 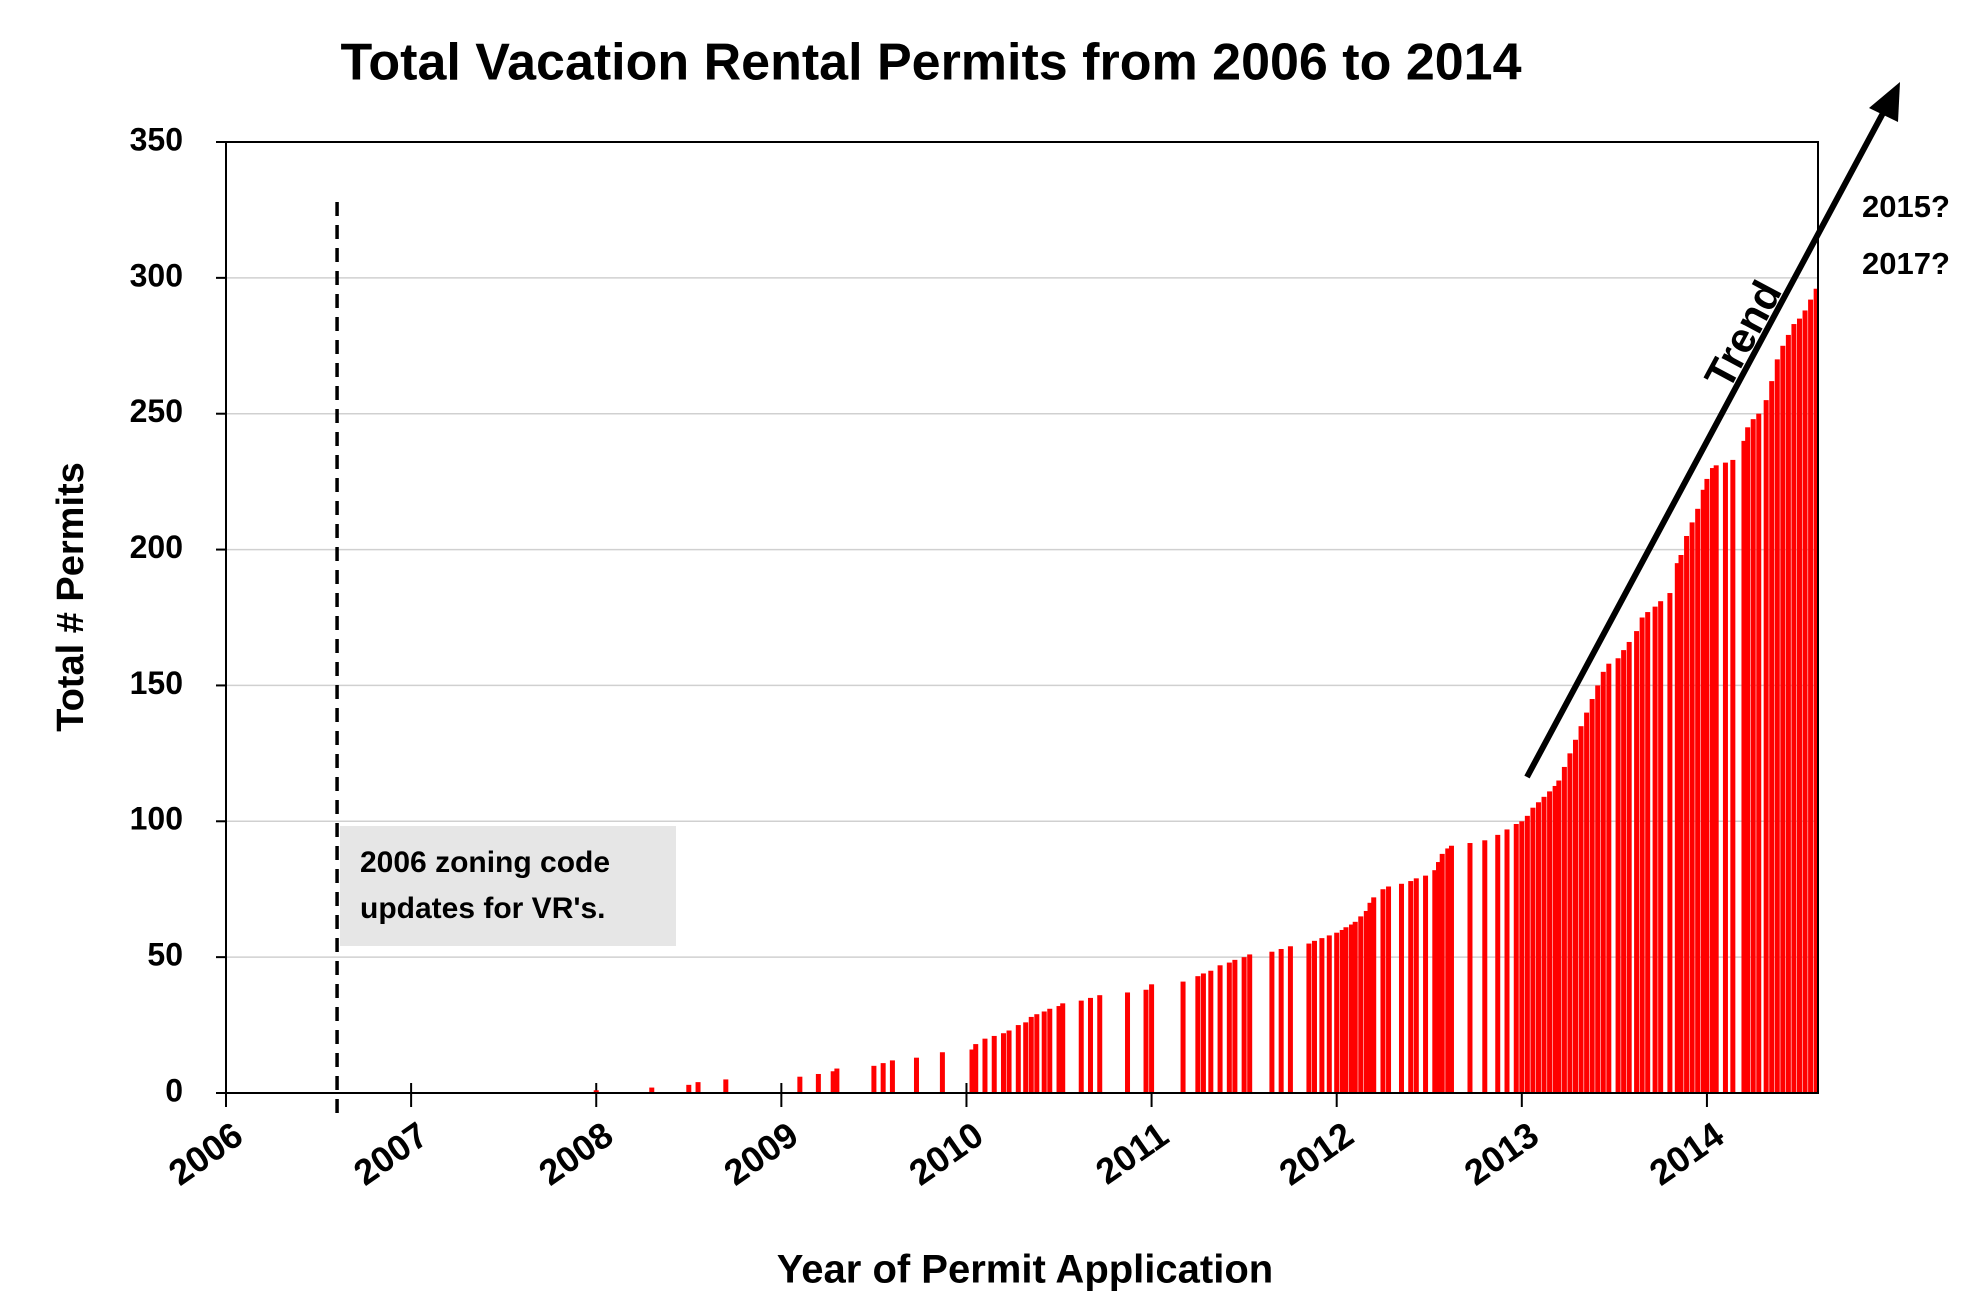 What do you see at coordinates (156, 683) in the screenshot?
I see `y-tick-label: 150` at bounding box center [156, 683].